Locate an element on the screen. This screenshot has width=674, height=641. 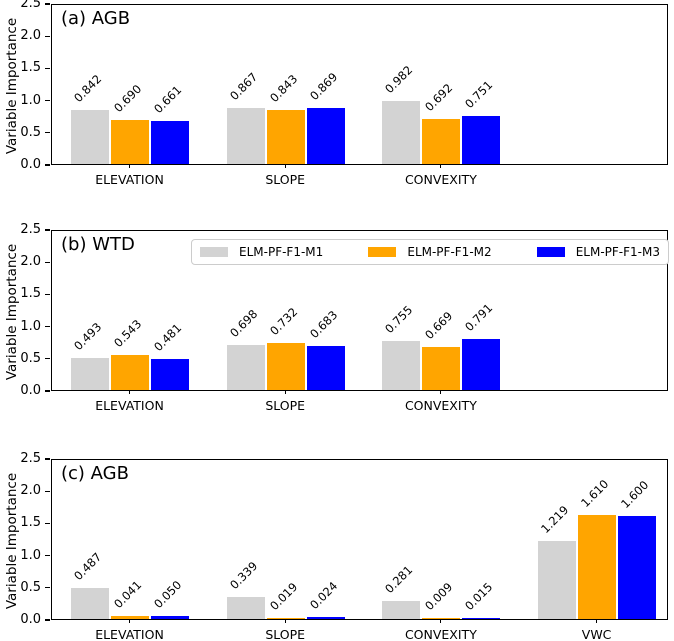
bar-value-label: 0.041 is located at coordinates (128, 595).